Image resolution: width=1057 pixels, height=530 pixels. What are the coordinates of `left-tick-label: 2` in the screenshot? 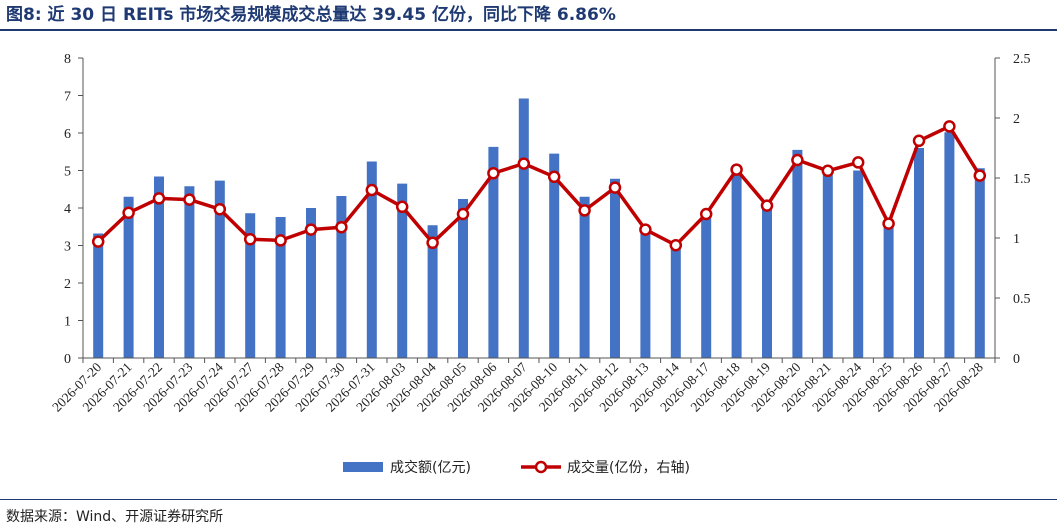 It's located at (67, 284).